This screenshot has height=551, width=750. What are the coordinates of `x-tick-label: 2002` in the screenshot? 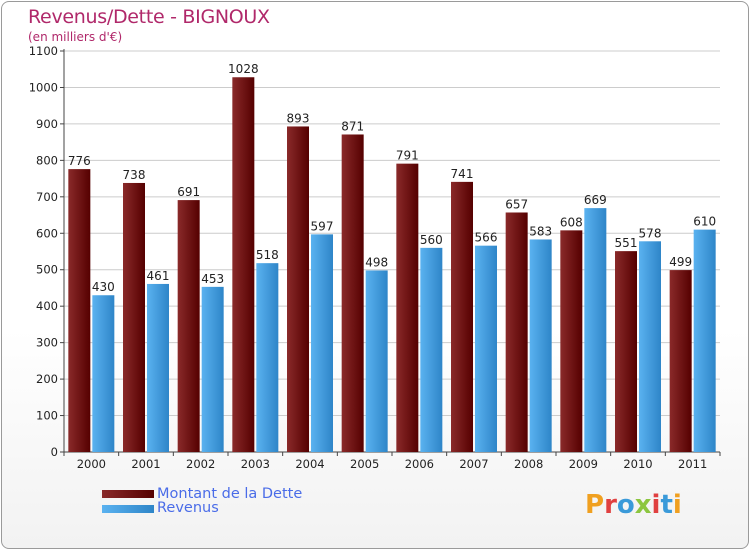 It's located at (200, 464).